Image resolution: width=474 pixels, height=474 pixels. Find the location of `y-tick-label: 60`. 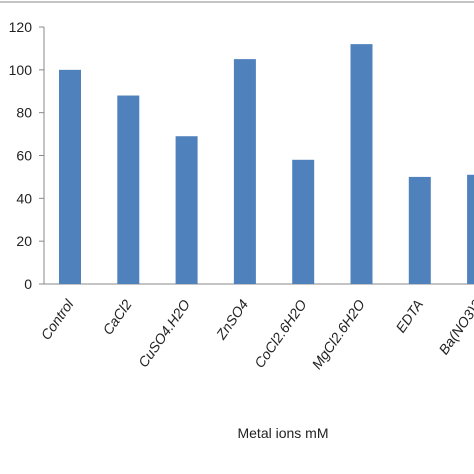

y-tick-label: 60 is located at coordinates (24, 156).